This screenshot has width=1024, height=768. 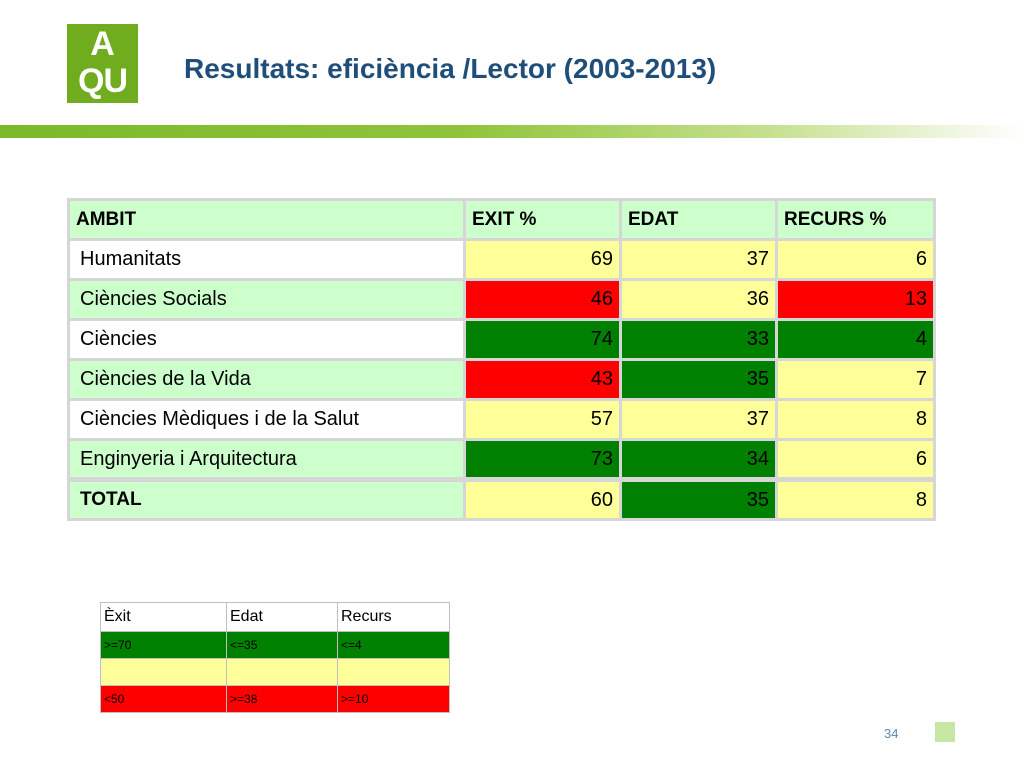 I want to click on legend-header-row: Èxit Edat Recurs, so click(x=275, y=617).